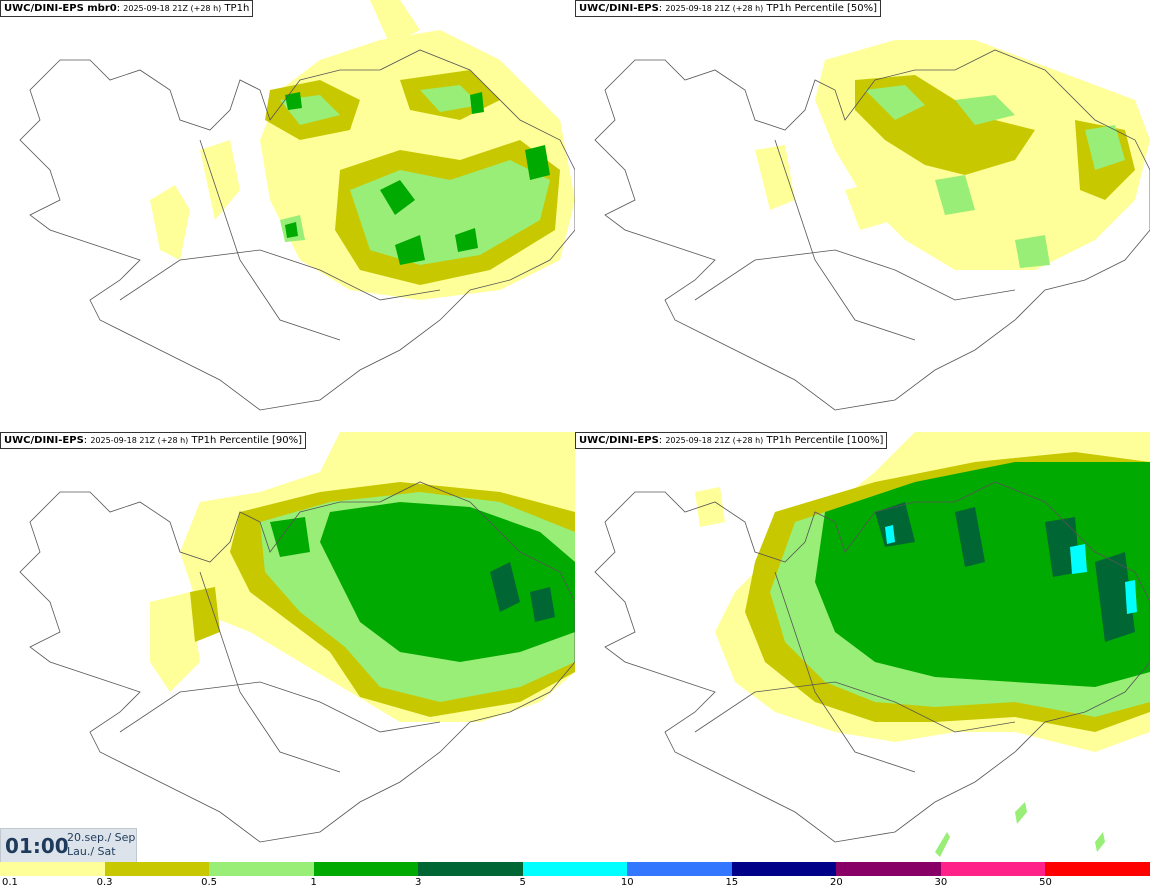 The width and height of the screenshot is (1150, 891). What do you see at coordinates (105, 882) in the screenshot?
I see `colorbar-tick-label: 0.3` at bounding box center [105, 882].